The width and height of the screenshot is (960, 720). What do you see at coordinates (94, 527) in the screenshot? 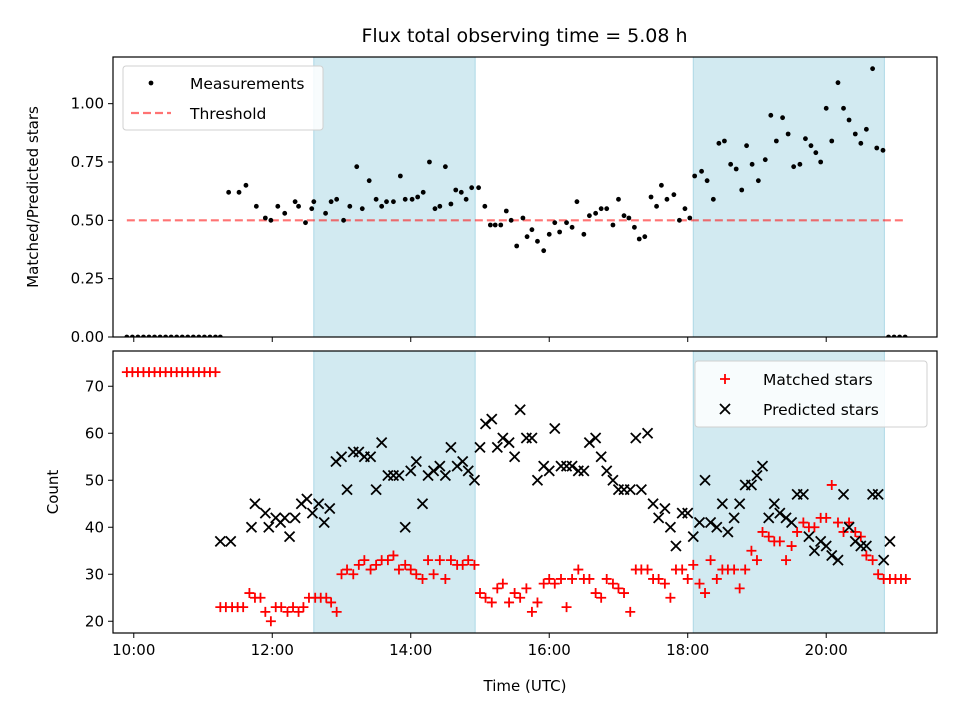
I see `y-tick-label: 40` at bounding box center [94, 527].